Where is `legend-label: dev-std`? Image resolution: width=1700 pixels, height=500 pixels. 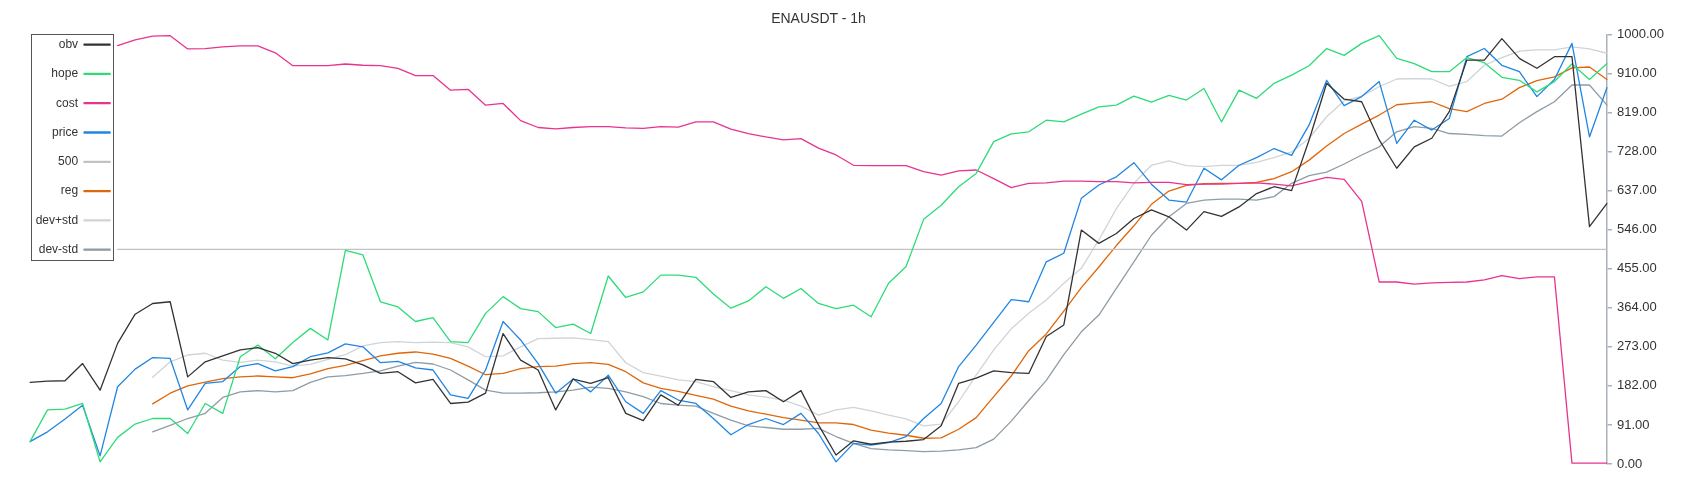
legend-label: dev-std is located at coordinates (58, 249).